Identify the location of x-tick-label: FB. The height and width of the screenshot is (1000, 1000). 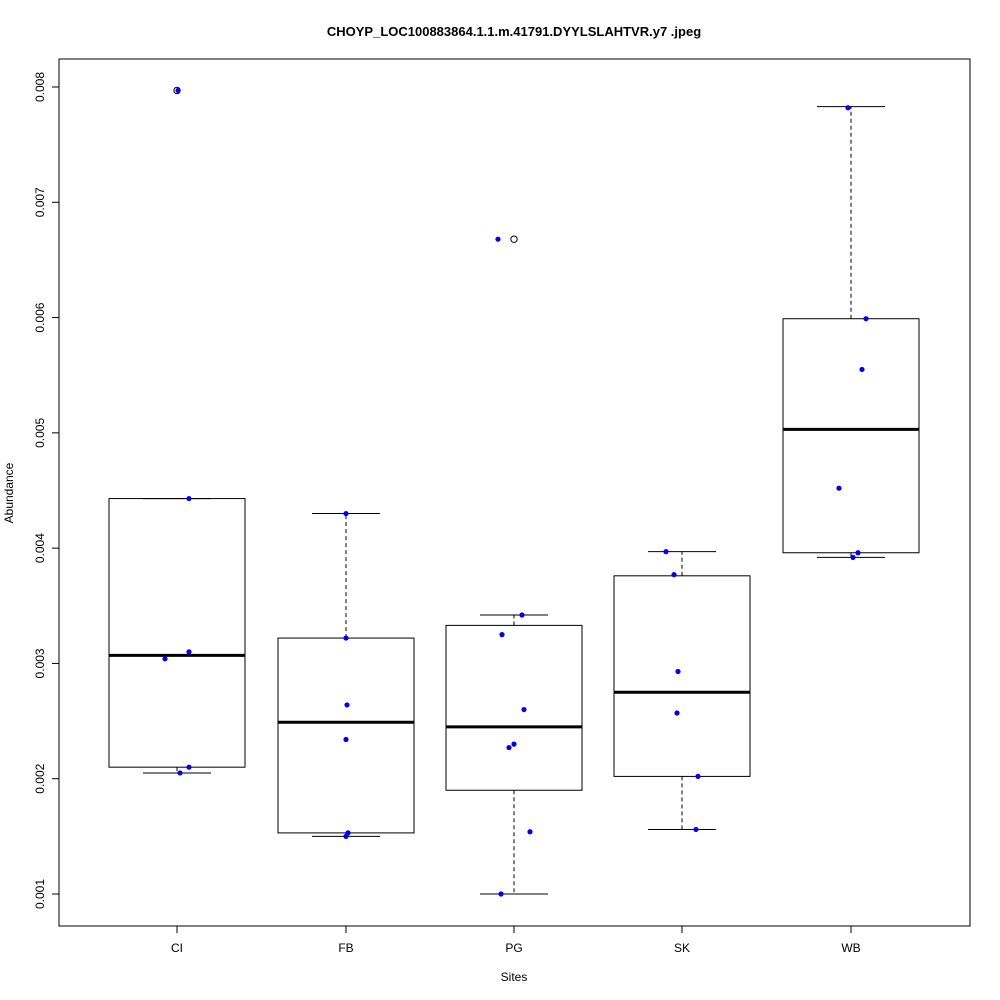
(345, 948).